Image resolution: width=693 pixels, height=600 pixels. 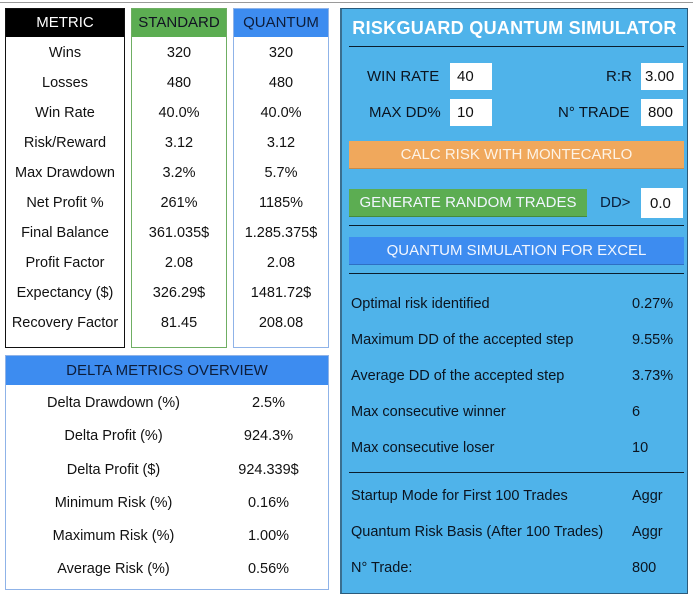 I want to click on standard-value: 361.035$, so click(x=179, y=233).